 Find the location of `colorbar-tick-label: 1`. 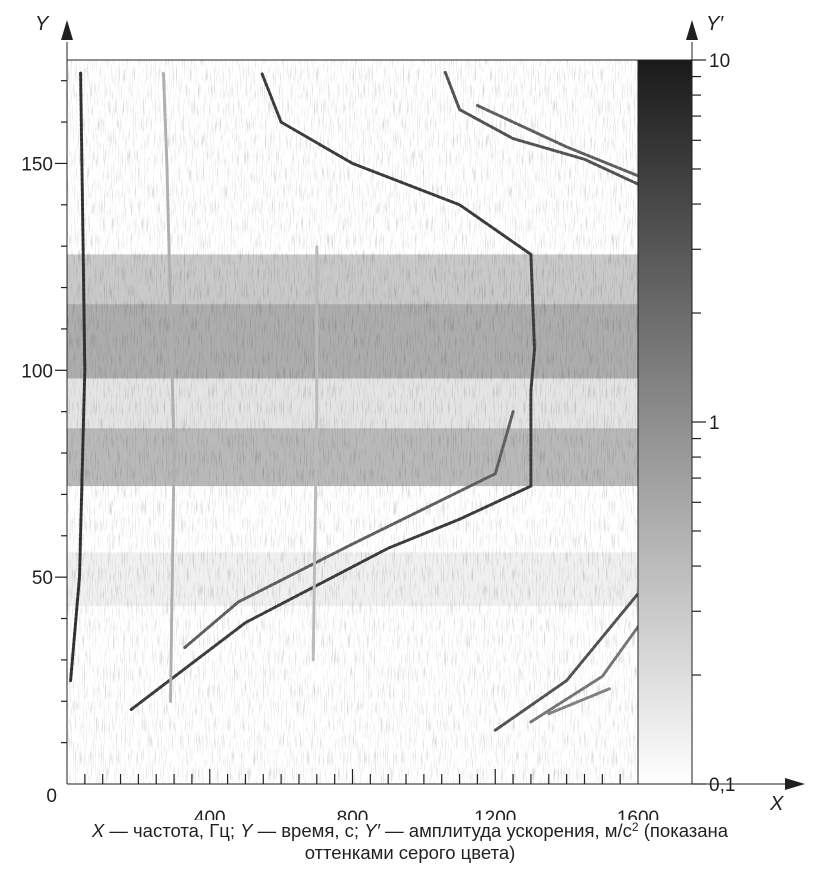

colorbar-tick-label: 1 is located at coordinates (714, 423).